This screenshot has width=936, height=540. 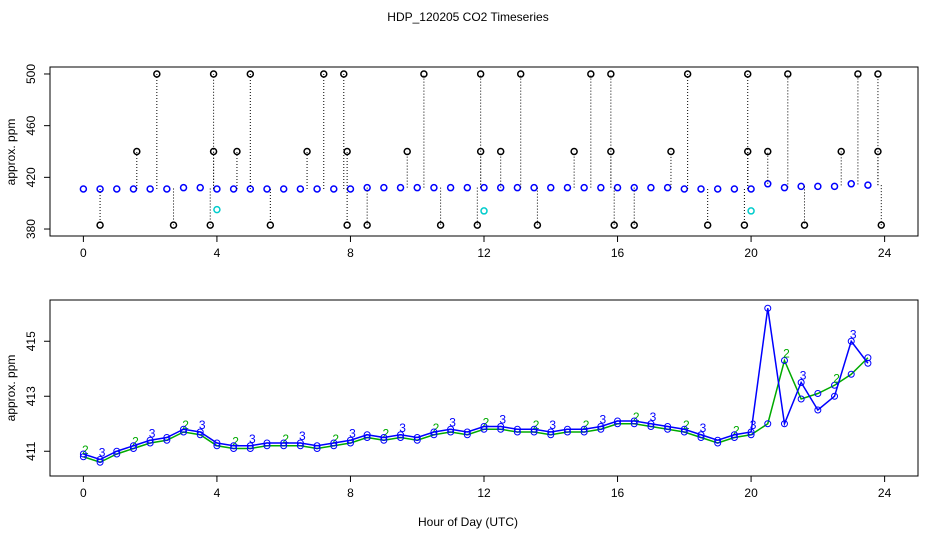 What do you see at coordinates (83, 253) in the screenshot?
I see `x-tick-label: 0` at bounding box center [83, 253].